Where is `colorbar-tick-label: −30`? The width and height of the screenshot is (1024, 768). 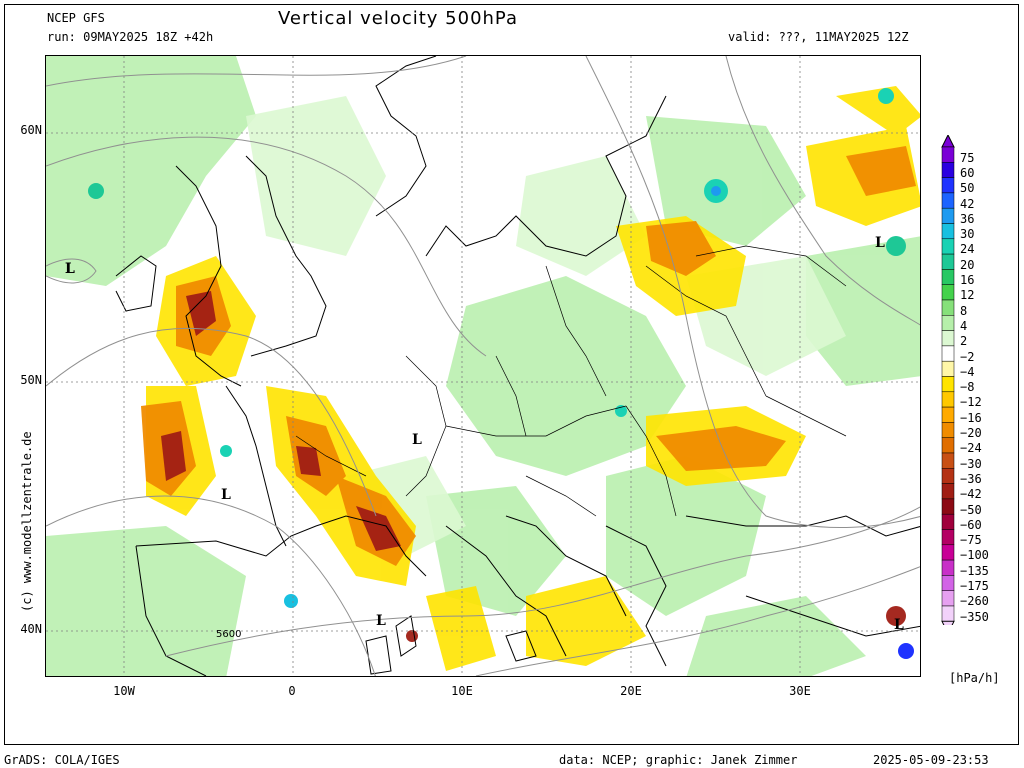
colorbar-tick-label: −30 is located at coordinates (971, 463).